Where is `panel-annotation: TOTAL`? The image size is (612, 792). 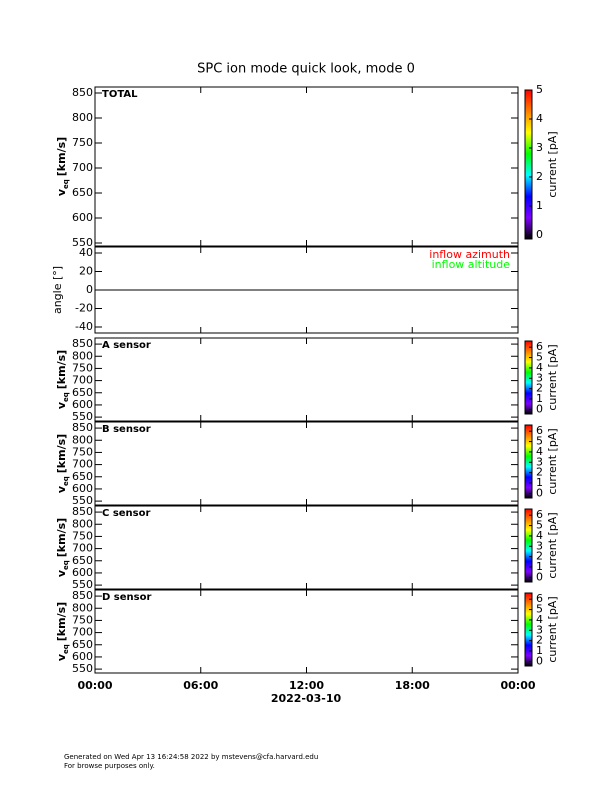 panel-annotation: TOTAL is located at coordinates (120, 94).